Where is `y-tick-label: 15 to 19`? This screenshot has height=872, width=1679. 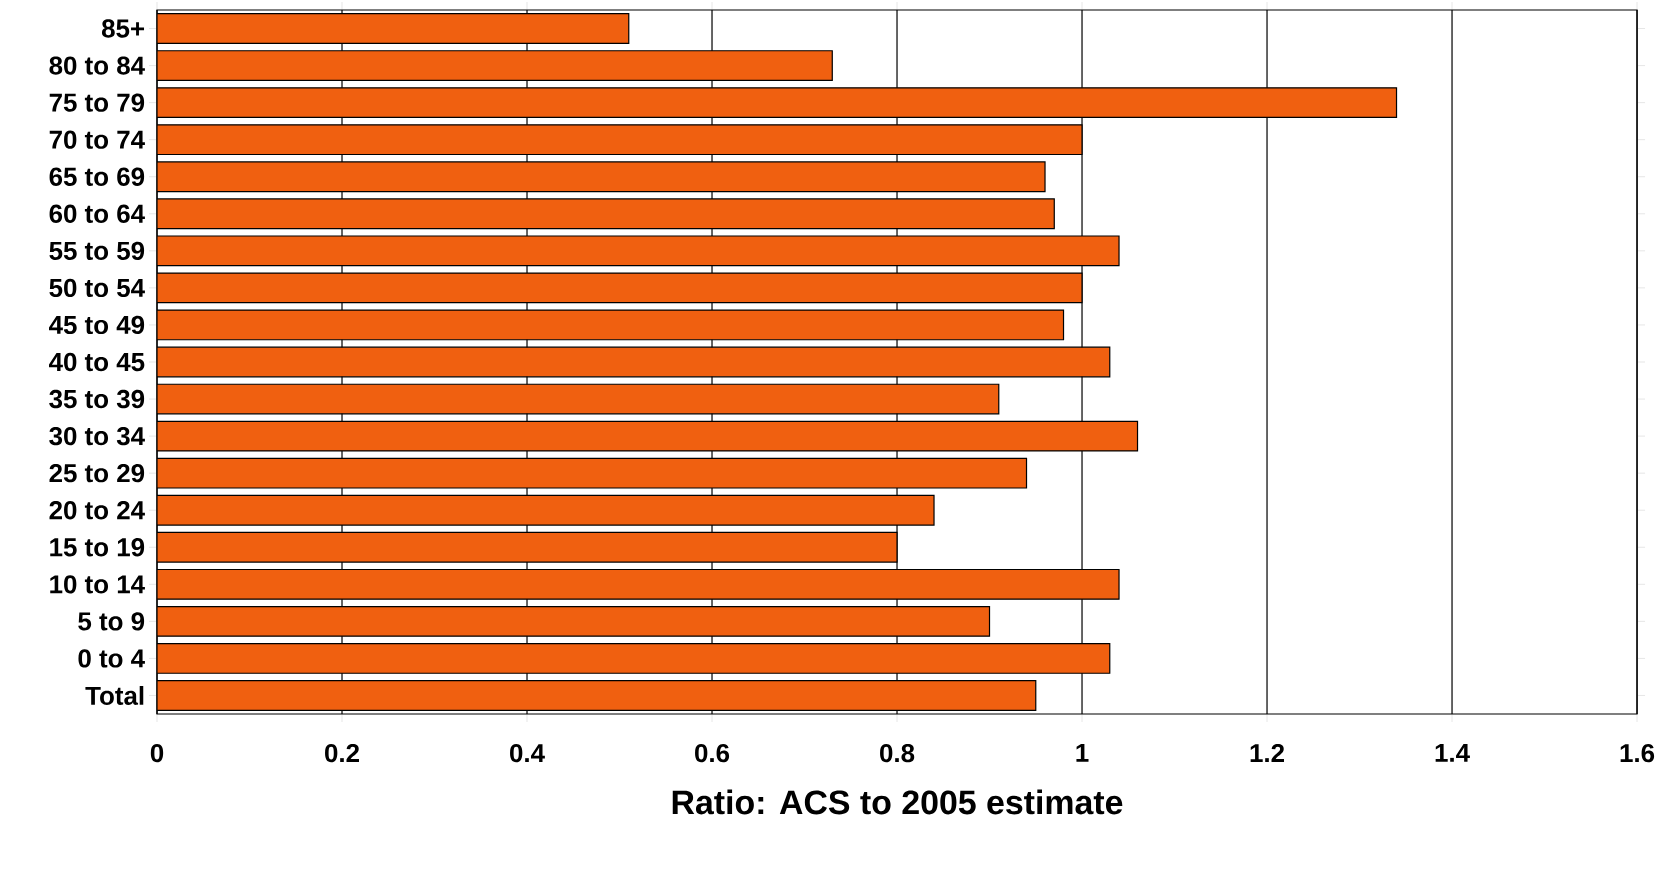
y-tick-label: 15 to 19 is located at coordinates (97, 547).